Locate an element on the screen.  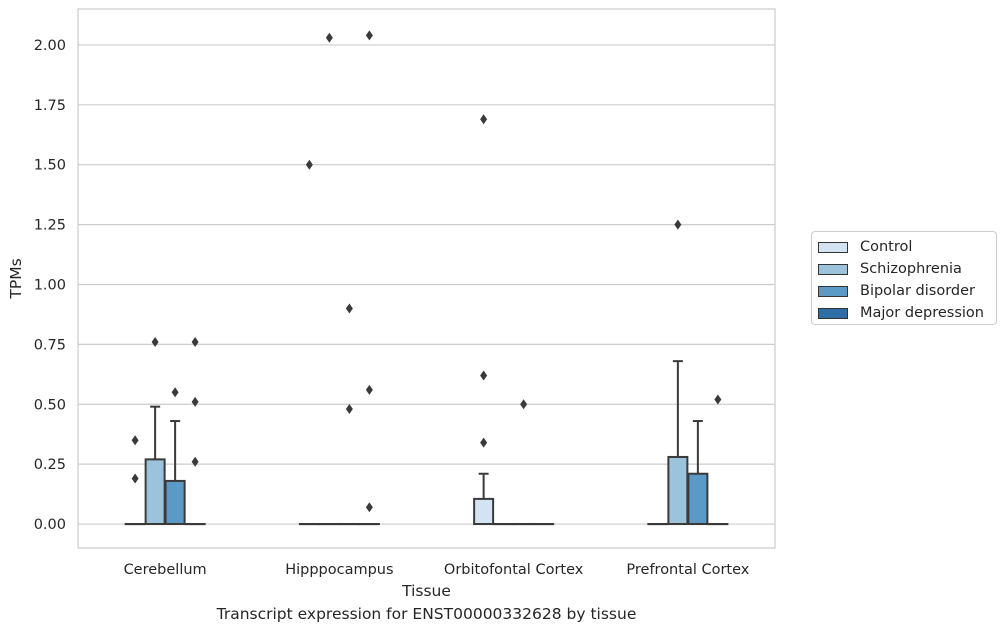
y-tick-label: 0.50 is located at coordinates (50, 405).